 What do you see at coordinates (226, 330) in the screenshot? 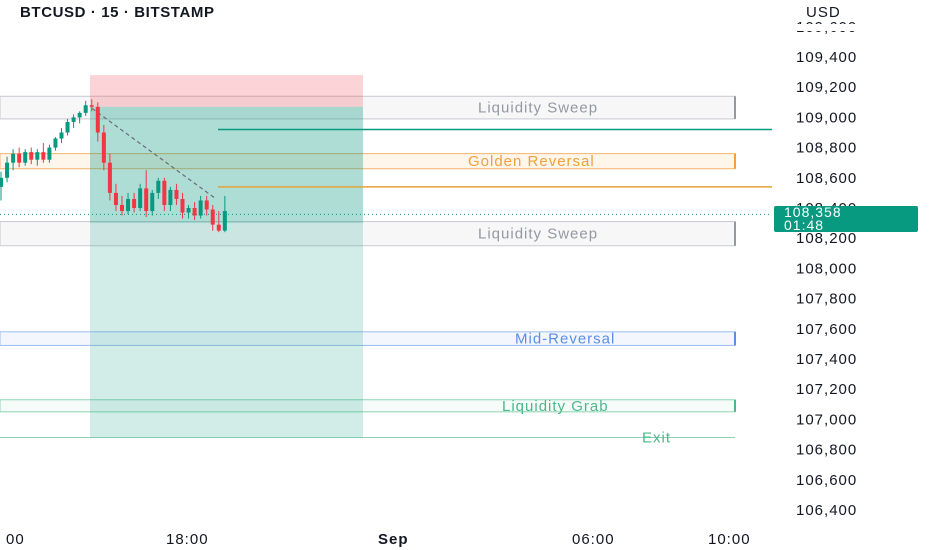
I see `take-profit-zone` at bounding box center [226, 330].